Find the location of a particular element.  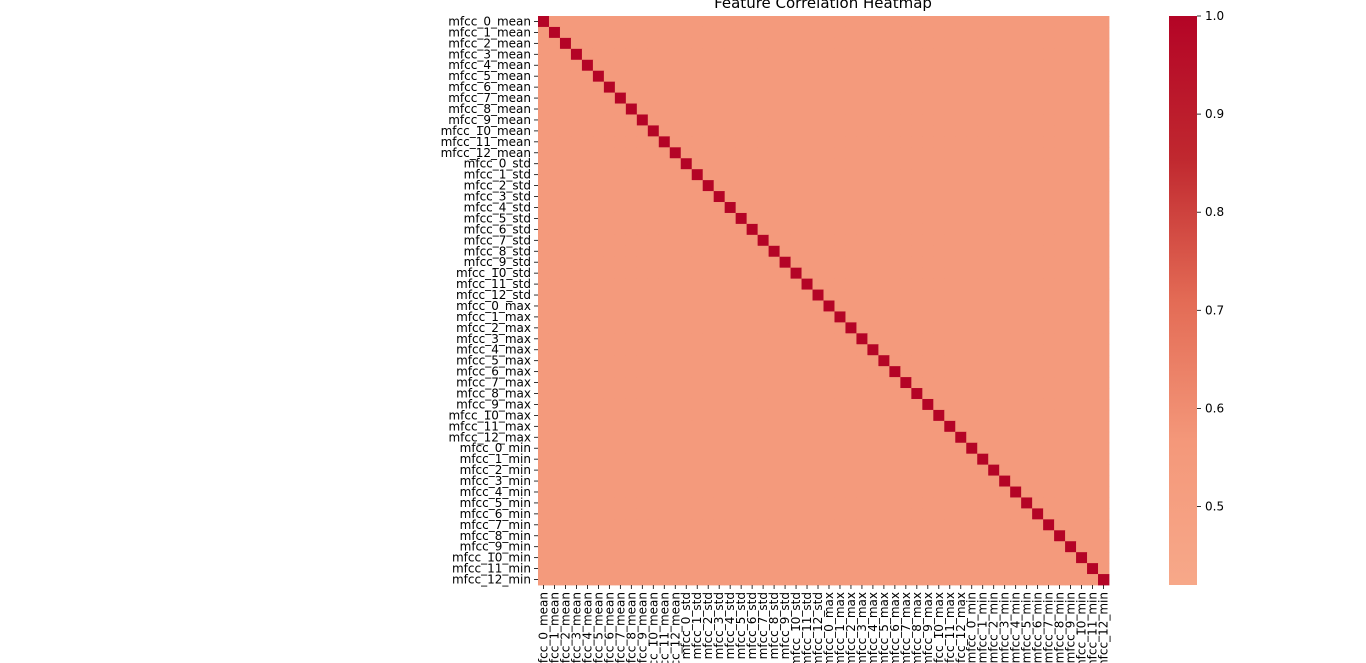

x-tick-label: mfcc_7_min is located at coordinates (1049, 627).